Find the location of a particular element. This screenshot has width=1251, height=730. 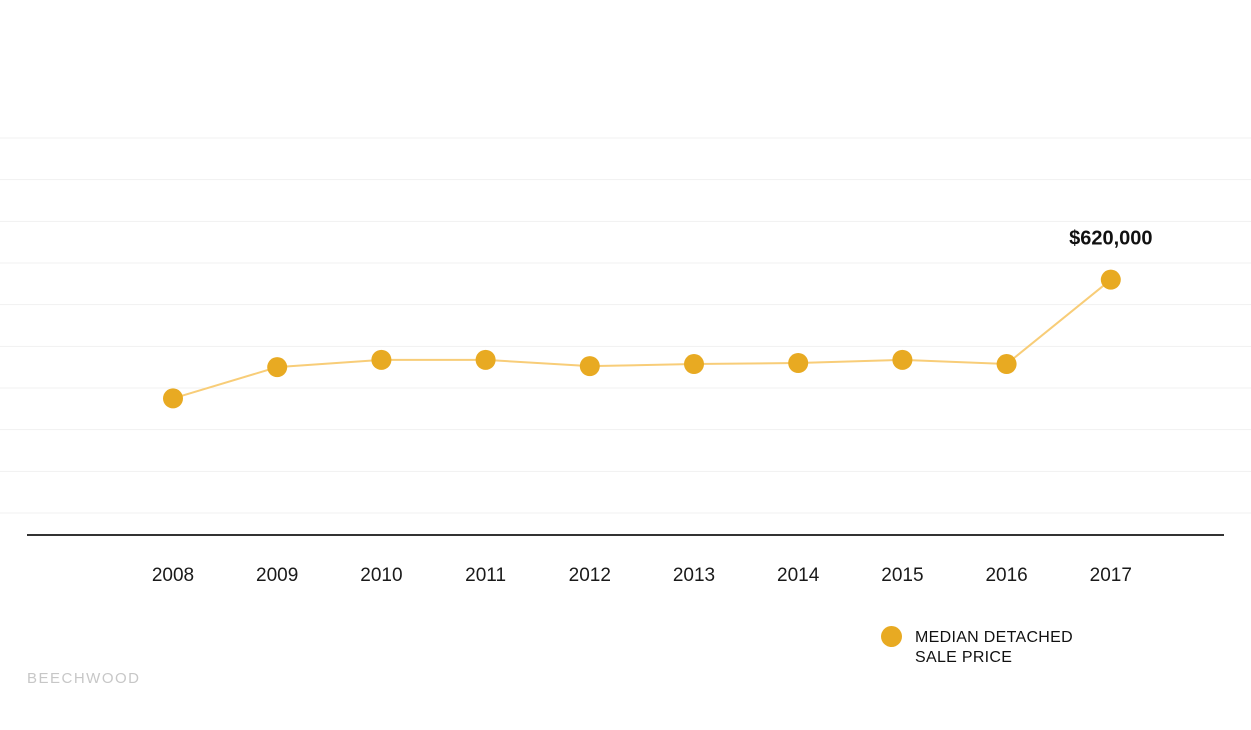

x-tick-labels: 2008 2009 2010 2011 2012 2013 2014 2015 2016 2017 is located at coordinates (642, 575).